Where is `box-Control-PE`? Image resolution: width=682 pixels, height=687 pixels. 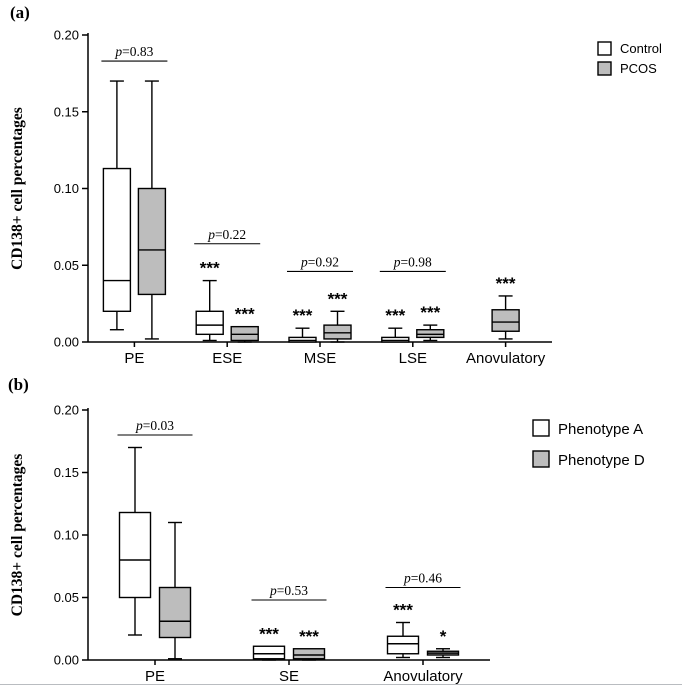 box-Control-PE is located at coordinates (117, 205).